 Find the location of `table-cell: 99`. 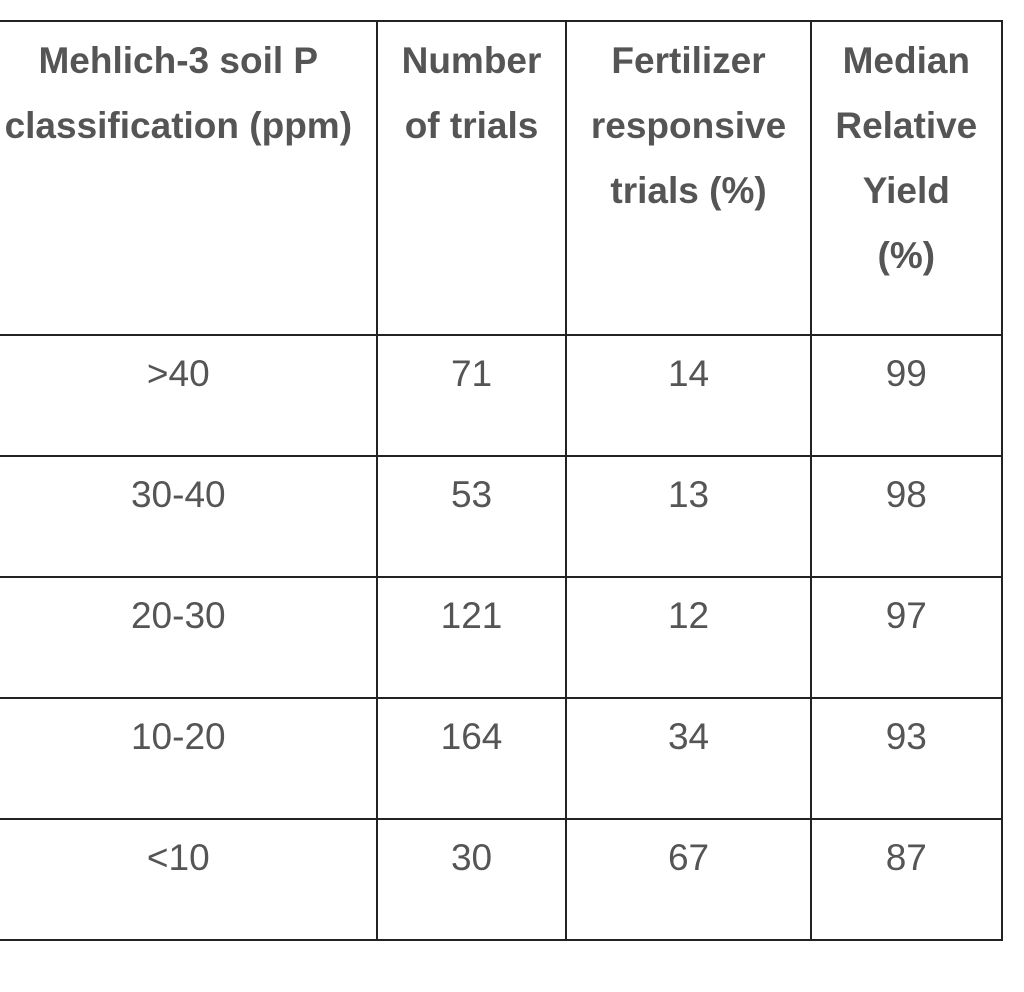

table-cell: 99 is located at coordinates (906, 395).